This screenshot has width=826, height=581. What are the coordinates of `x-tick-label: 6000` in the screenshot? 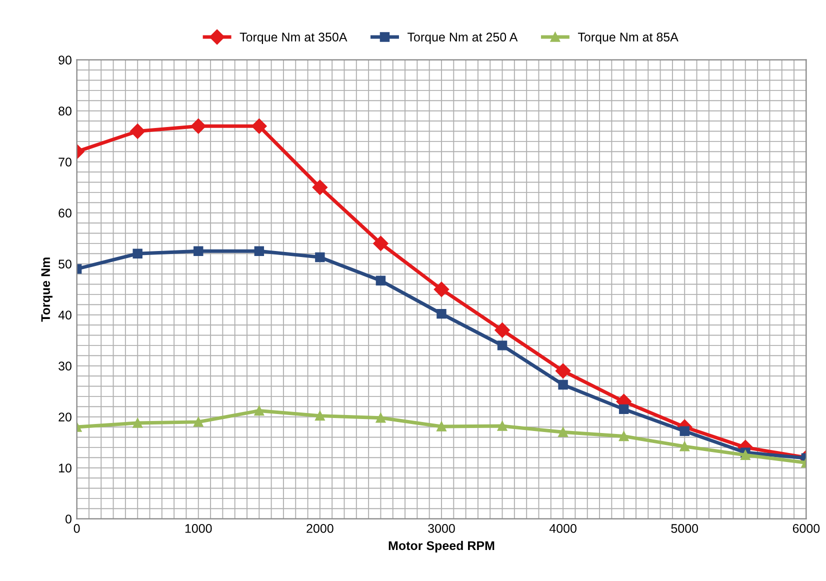 It's located at (806, 528).